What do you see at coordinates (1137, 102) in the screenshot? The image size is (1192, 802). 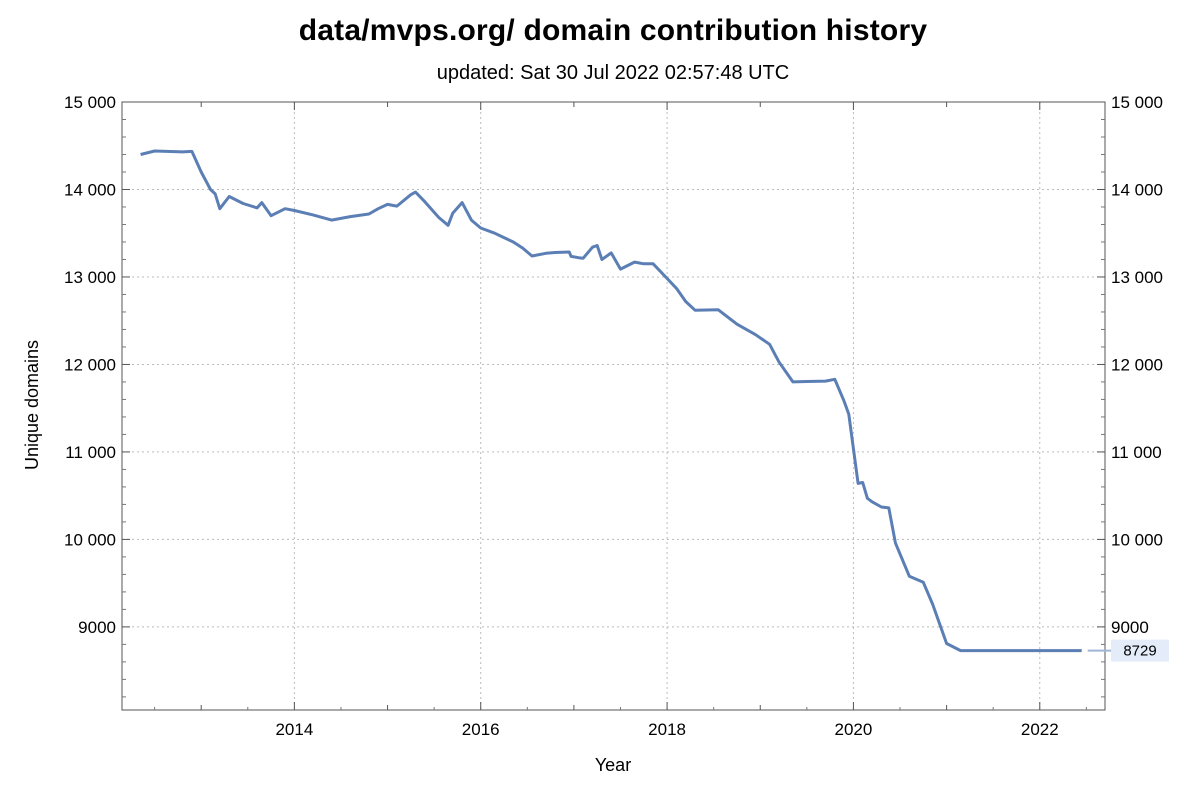 I see `y-tick-label-right: 15 000` at bounding box center [1137, 102].